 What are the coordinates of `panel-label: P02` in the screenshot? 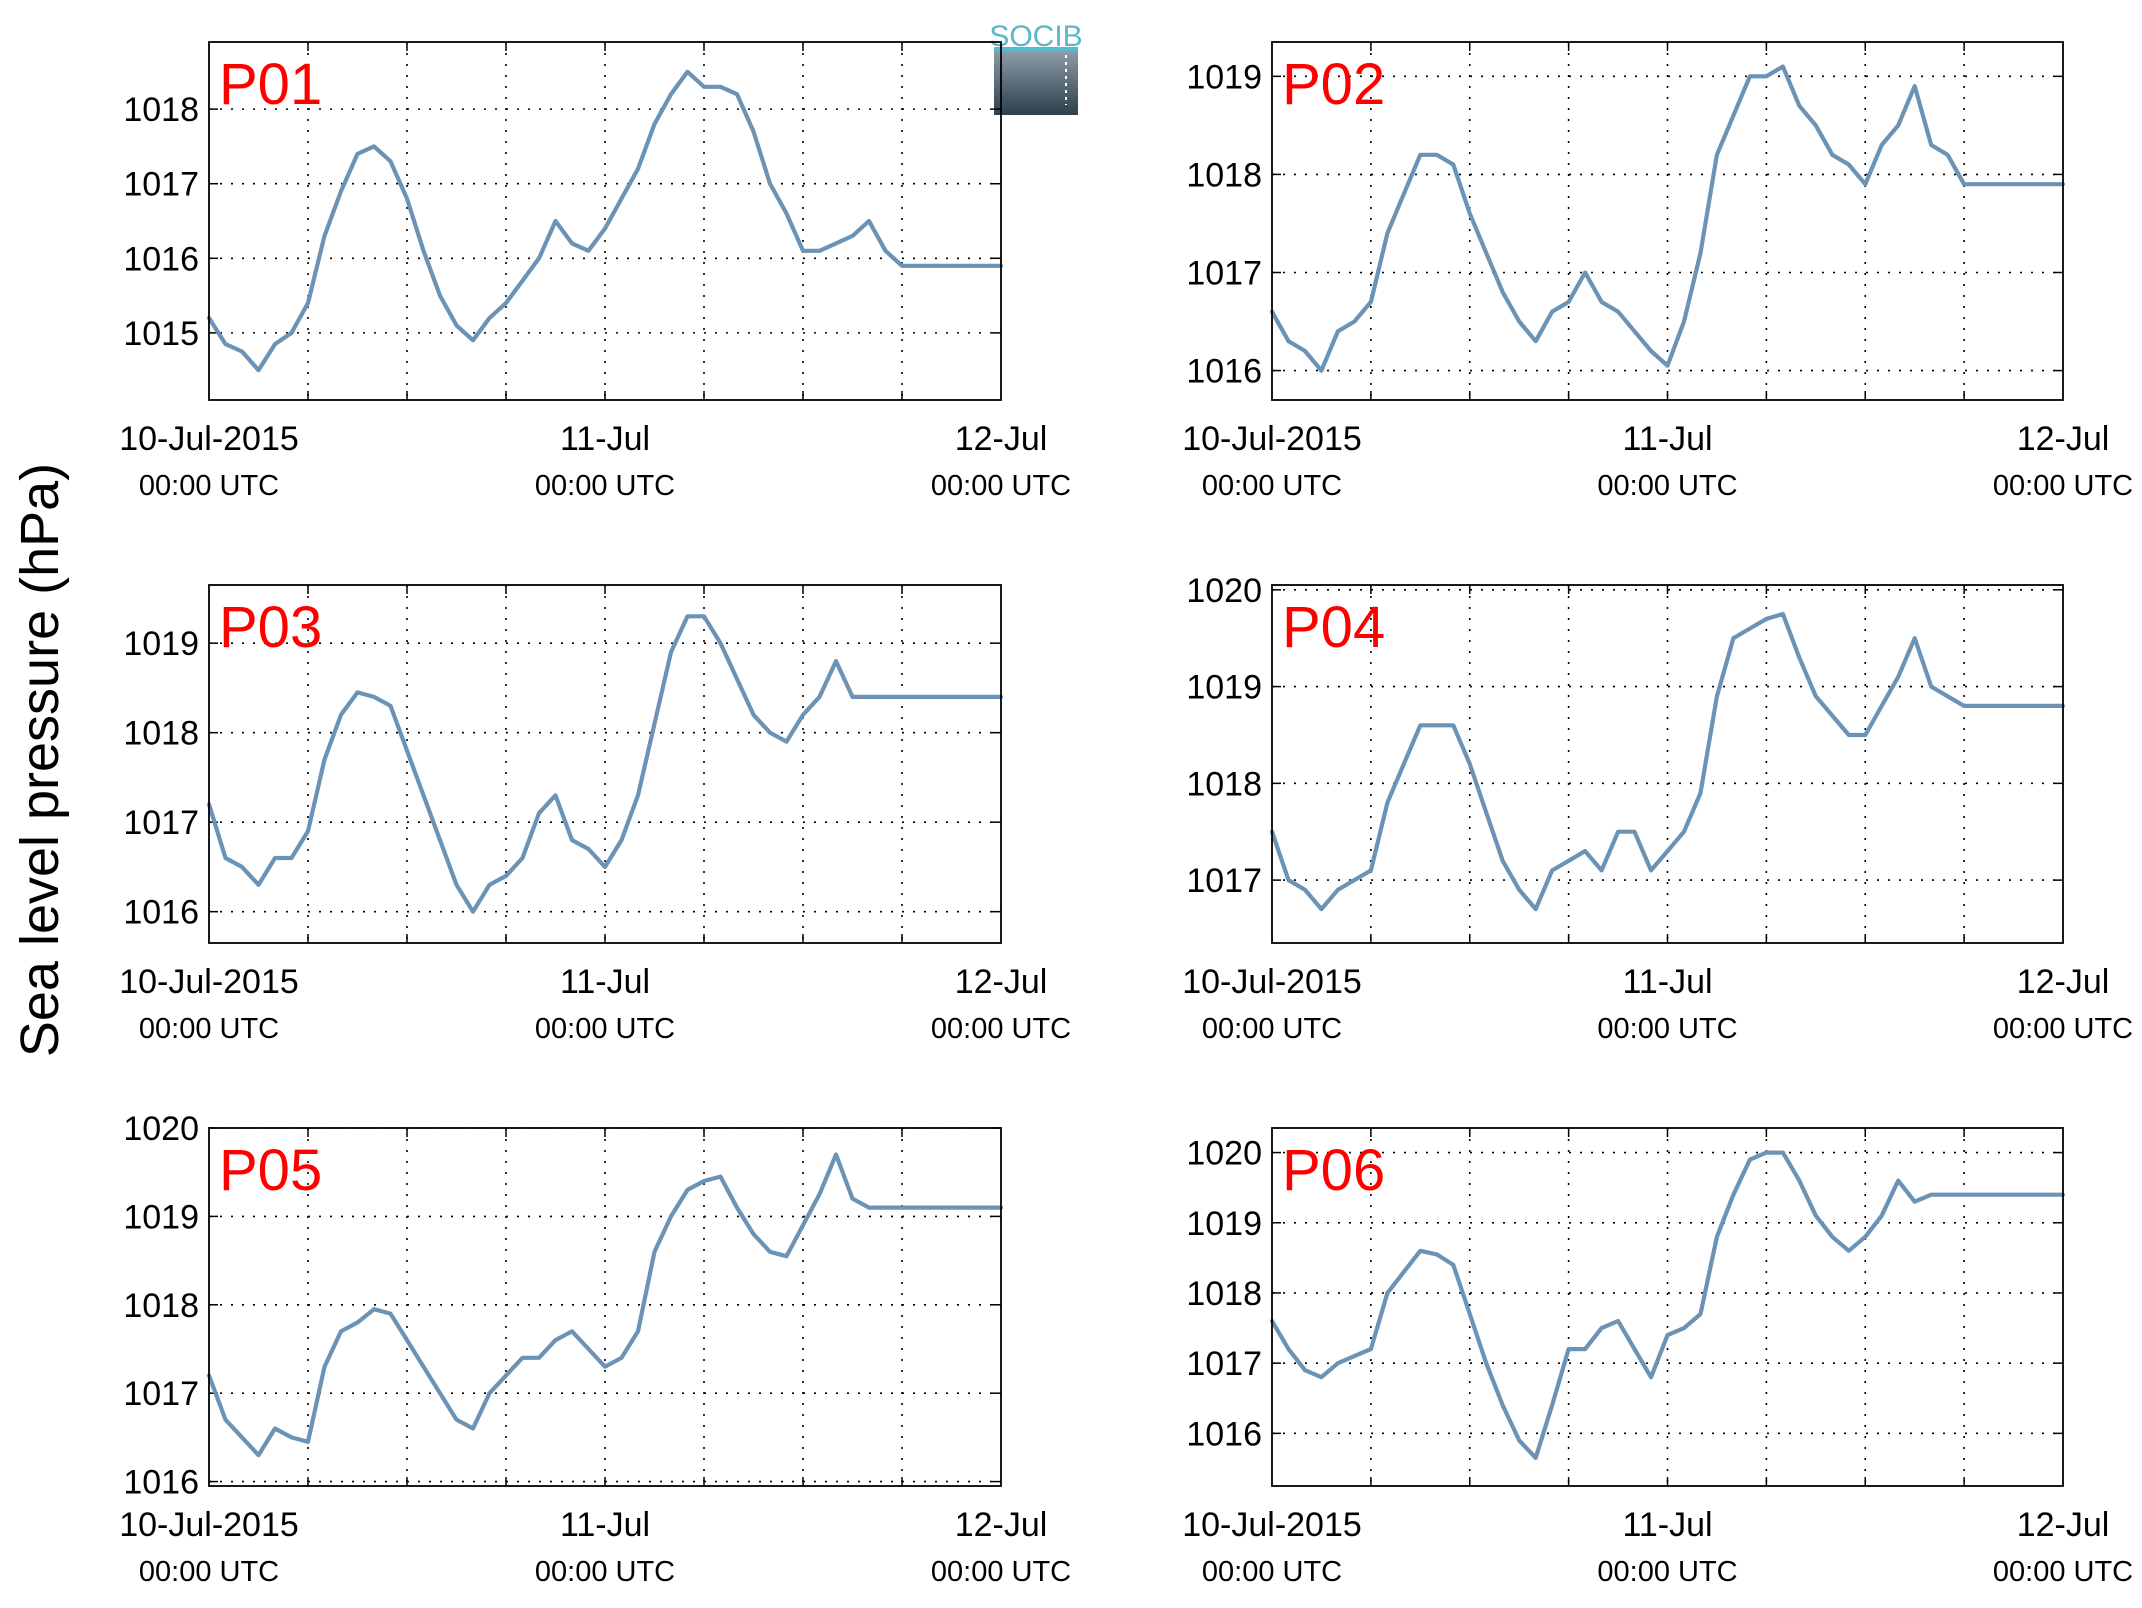 It's located at (1333, 84).